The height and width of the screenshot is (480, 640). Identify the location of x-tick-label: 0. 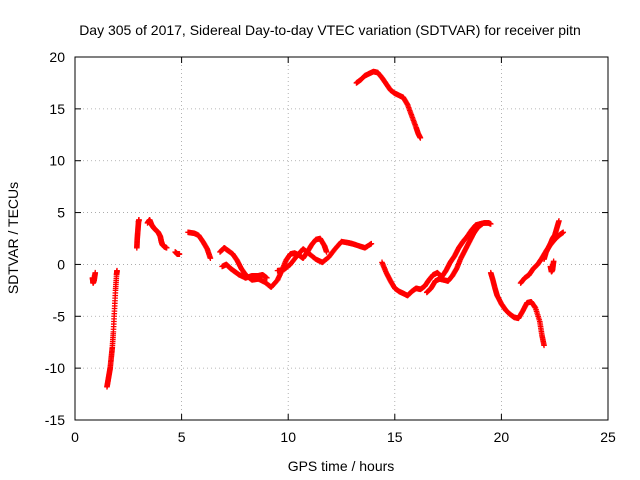
(75, 437).